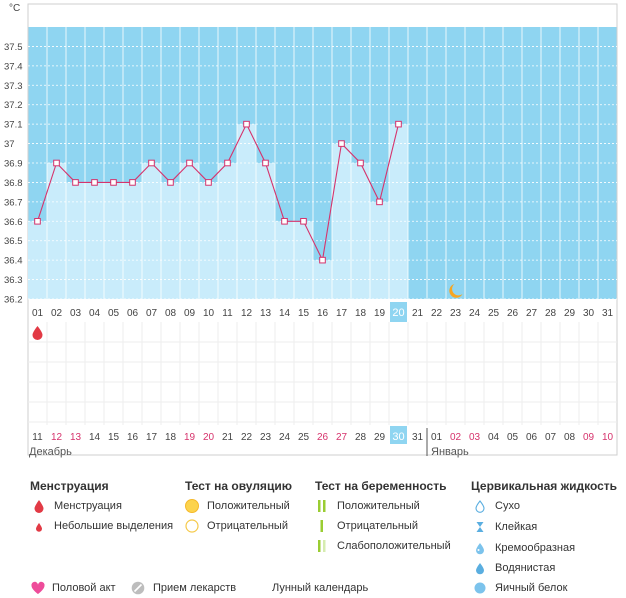 The height and width of the screenshot is (598, 626). I want to click on y-tick-label: 37.2, so click(13, 105).